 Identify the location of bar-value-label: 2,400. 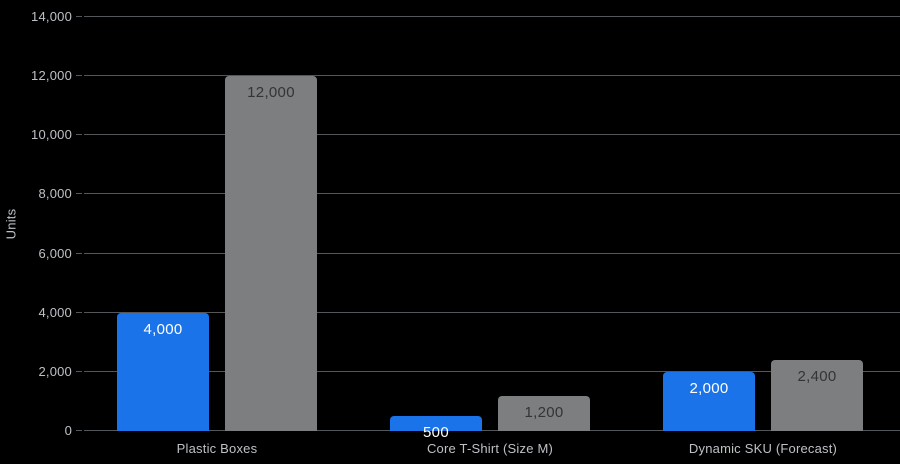
(817, 376).